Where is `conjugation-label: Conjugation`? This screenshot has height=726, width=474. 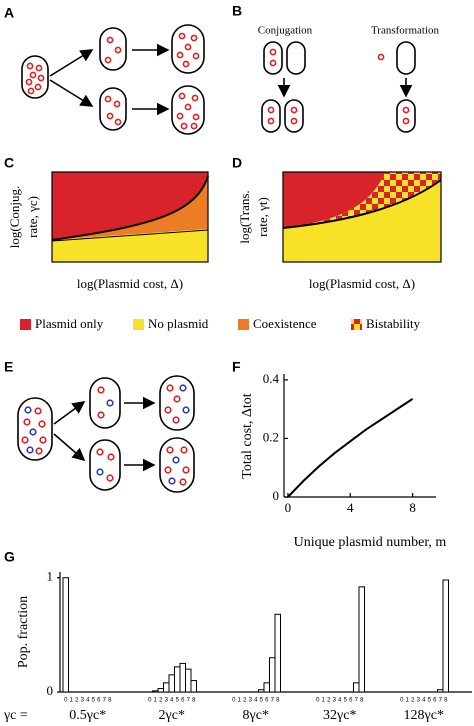
conjugation-label: Conjugation is located at coordinates (285, 31).